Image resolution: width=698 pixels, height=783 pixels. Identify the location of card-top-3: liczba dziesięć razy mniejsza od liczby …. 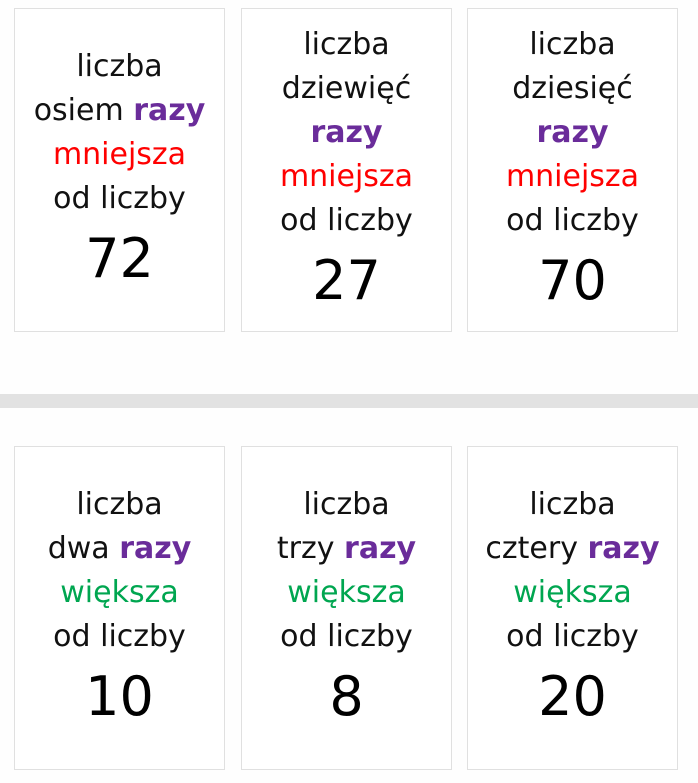
(572, 170).